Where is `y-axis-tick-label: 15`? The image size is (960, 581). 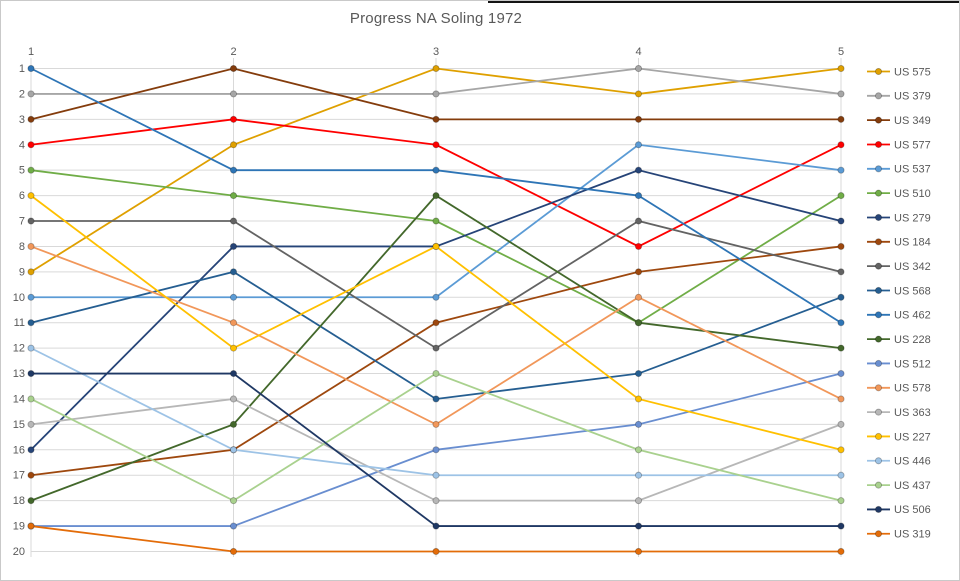
y-axis-tick-label: 15 is located at coordinates (19, 425).